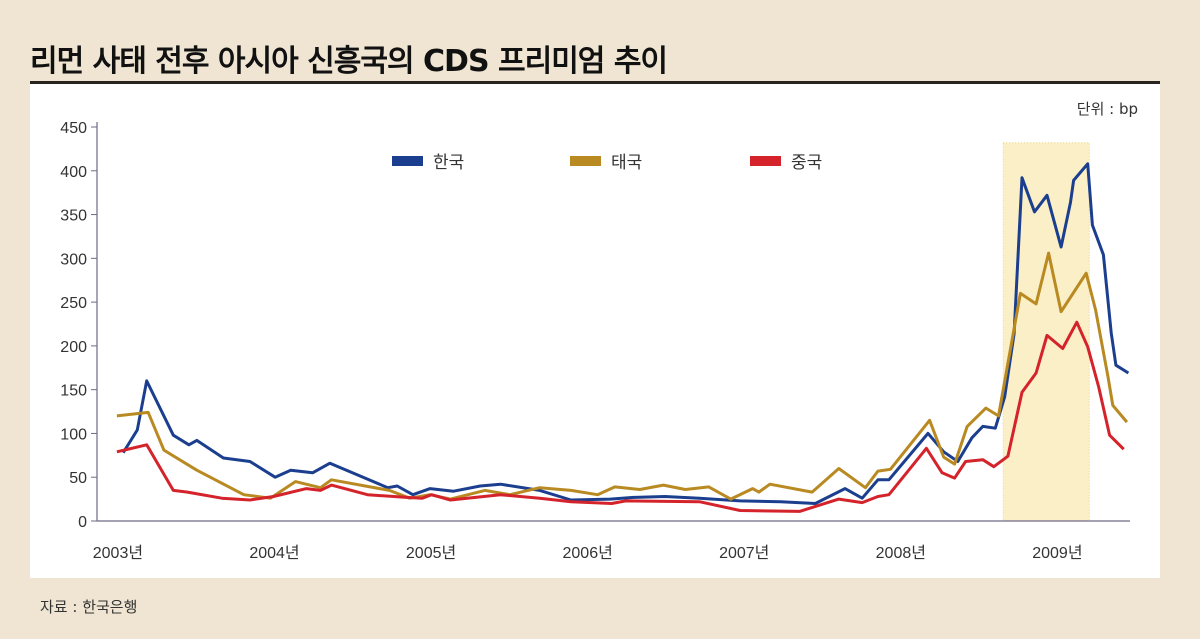 Image resolution: width=1200 pixels, height=639 pixels. I want to click on x-tick-label: 2006년, so click(588, 553).